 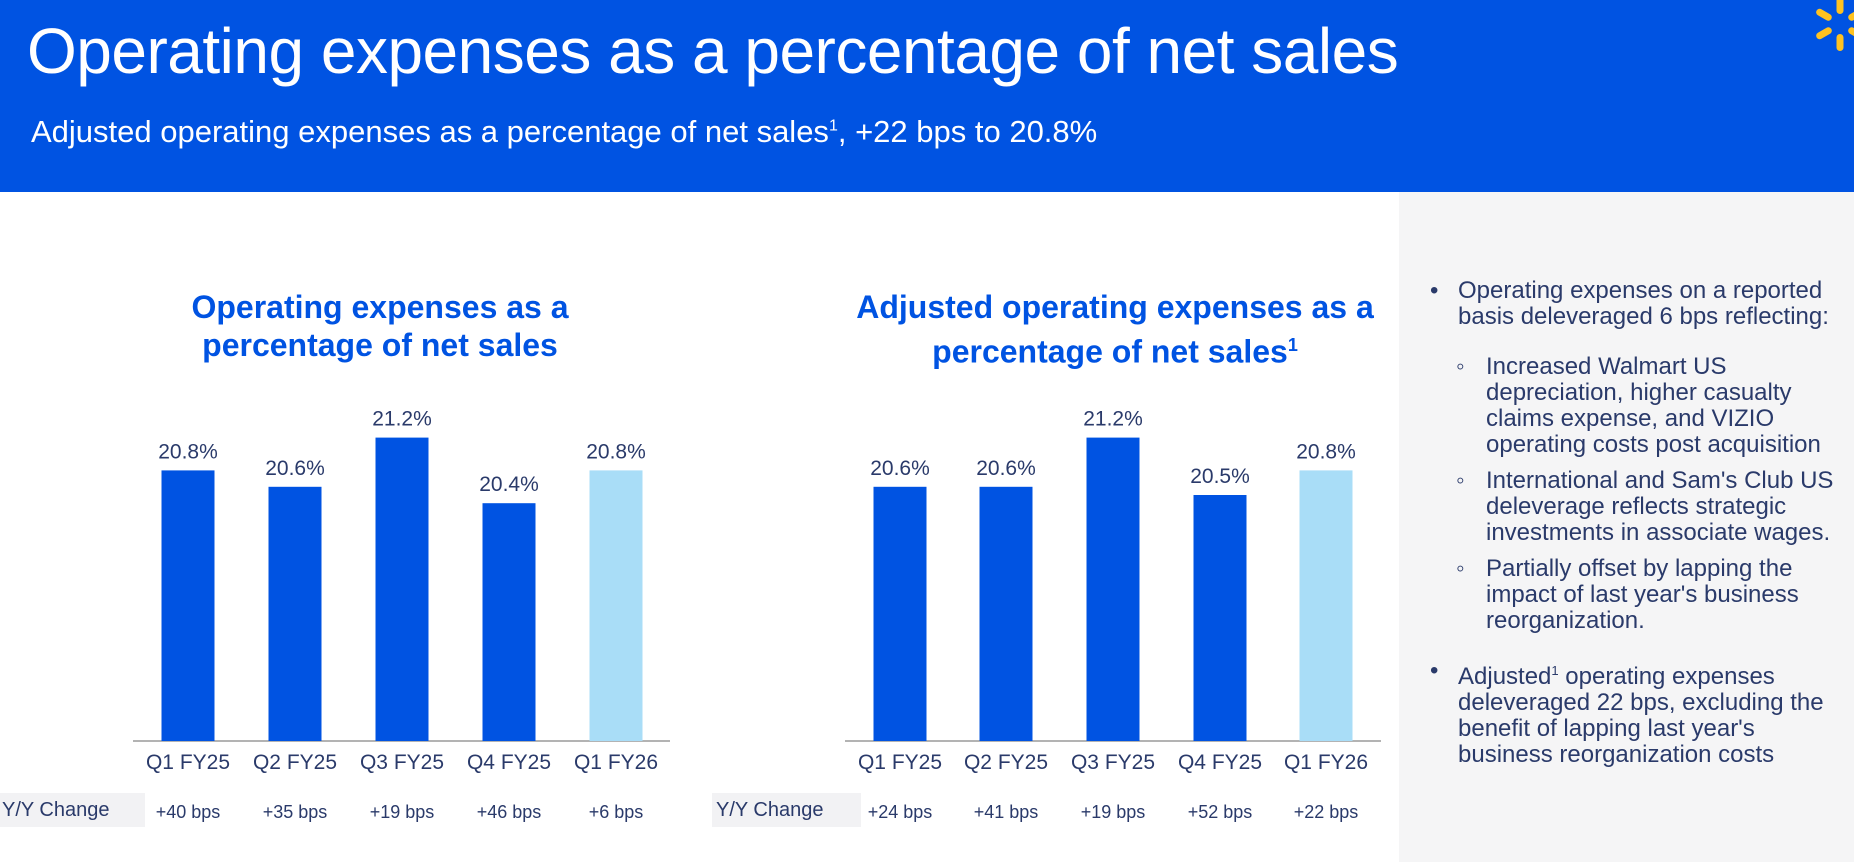 I want to click on chart2-yy-value-5: +22 bps, so click(x=1326, y=812).